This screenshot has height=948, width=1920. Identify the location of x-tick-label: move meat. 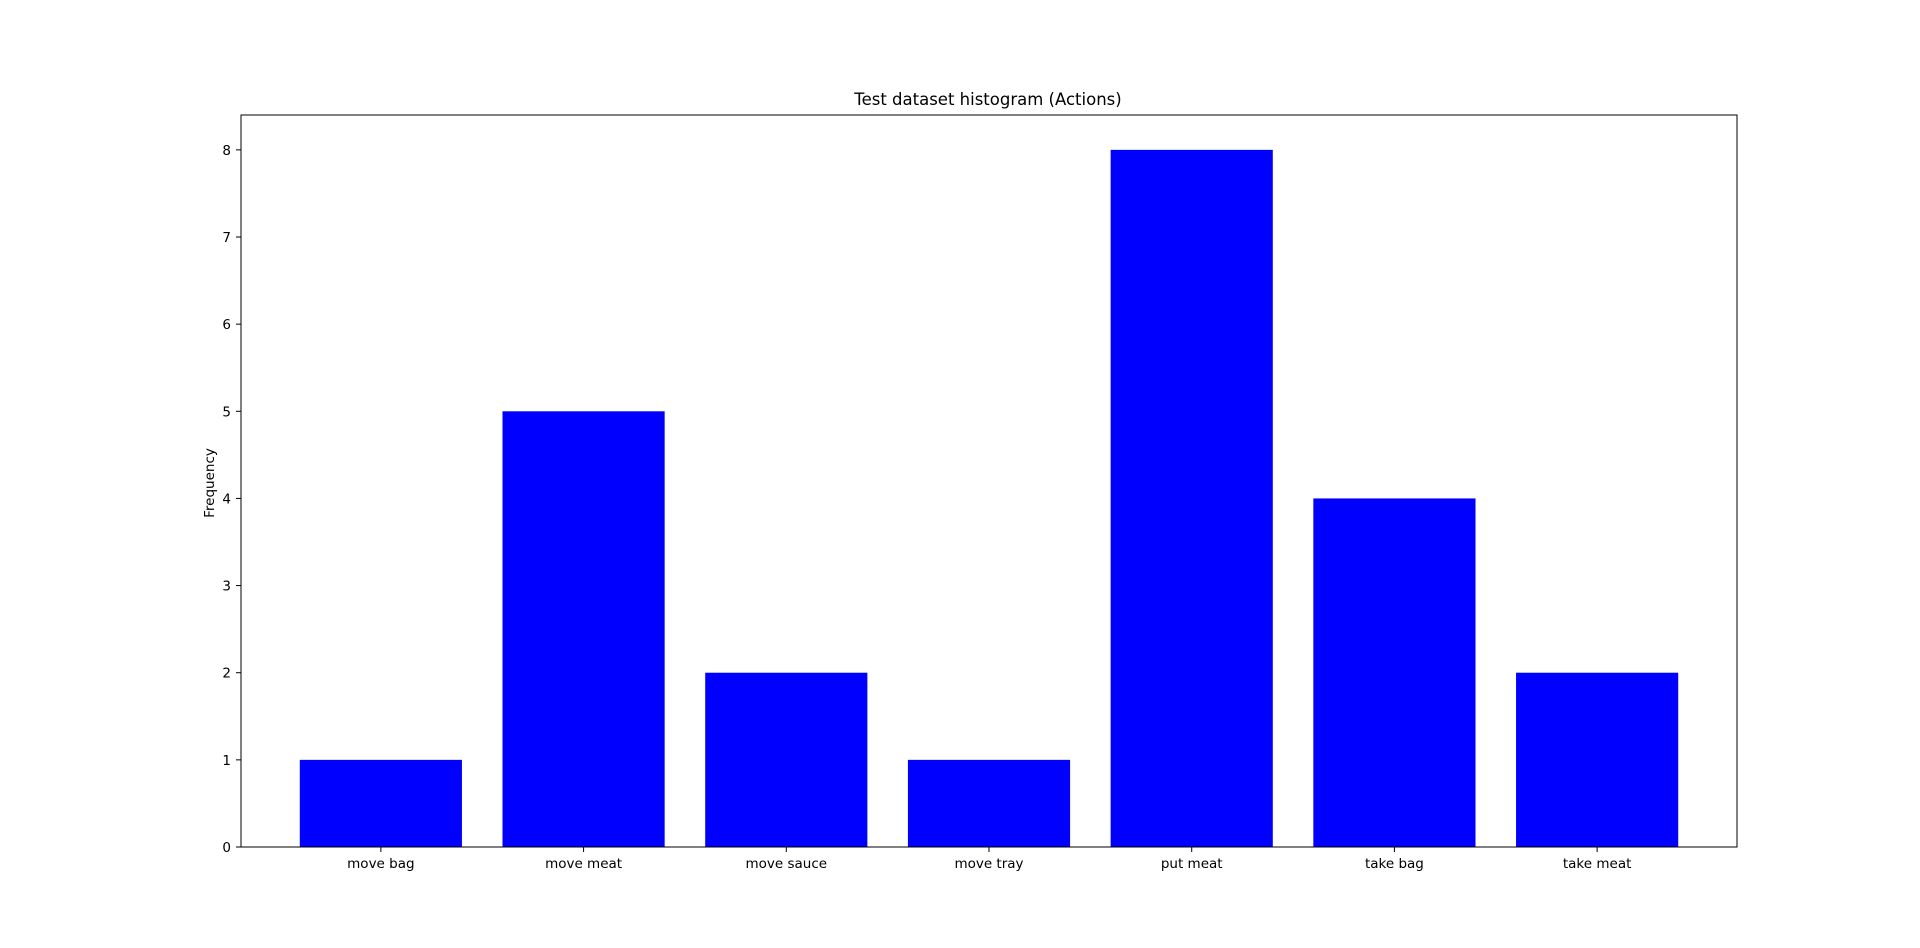
(583, 864).